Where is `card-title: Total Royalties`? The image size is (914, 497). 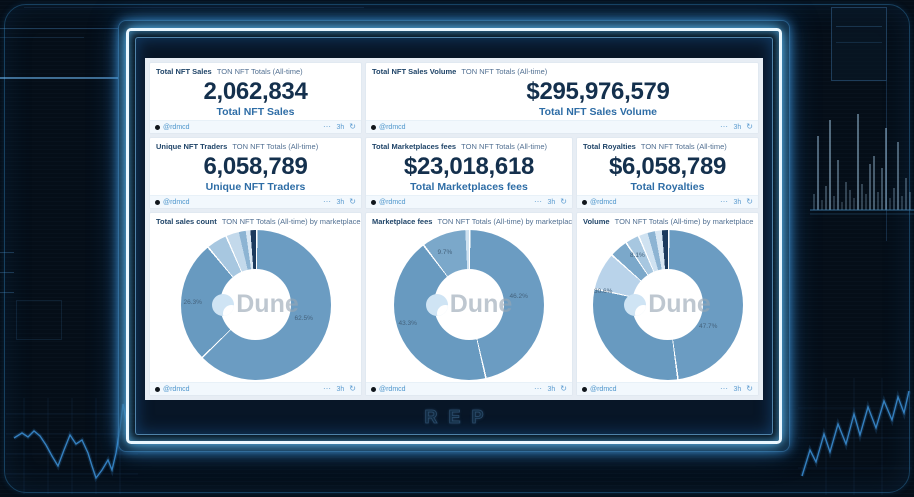 card-title: Total Royalties is located at coordinates (609, 146).